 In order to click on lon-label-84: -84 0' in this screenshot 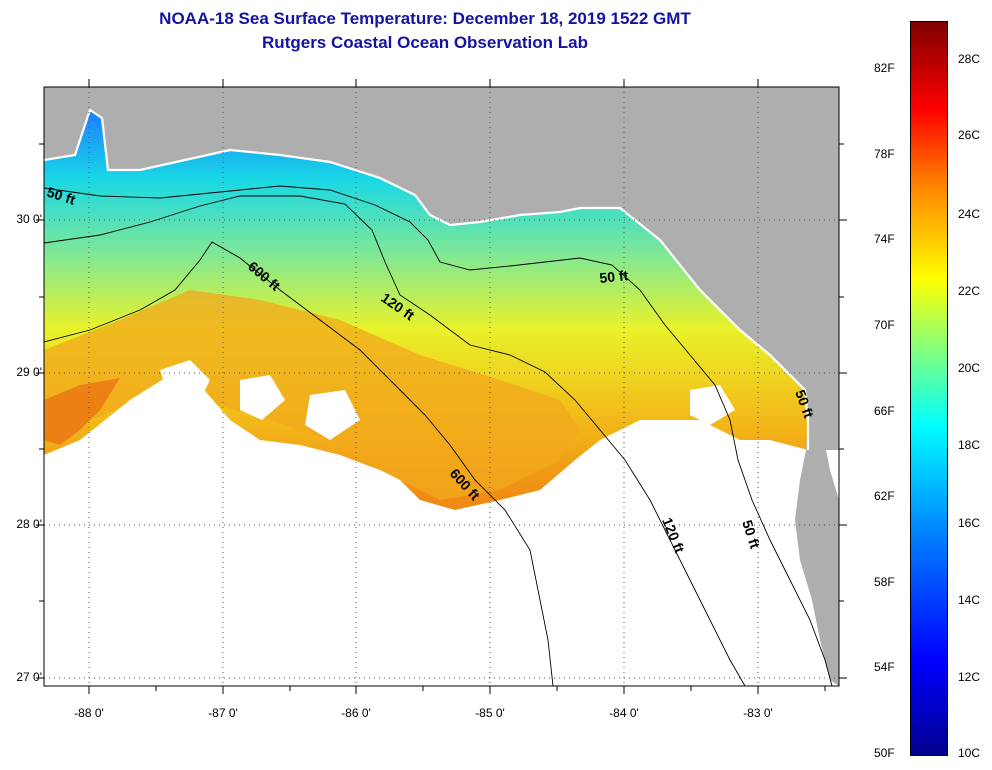, I will do `click(624, 713)`.